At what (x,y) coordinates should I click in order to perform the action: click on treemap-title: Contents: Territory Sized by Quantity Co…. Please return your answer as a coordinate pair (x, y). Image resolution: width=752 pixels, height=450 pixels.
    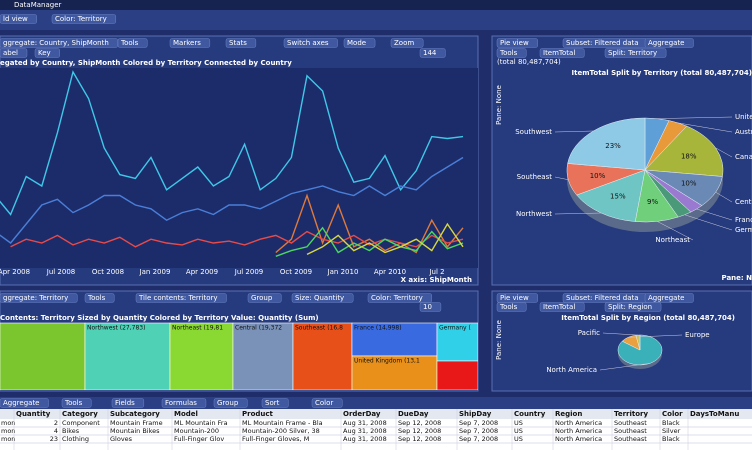
    Looking at the image, I should click on (159, 318).